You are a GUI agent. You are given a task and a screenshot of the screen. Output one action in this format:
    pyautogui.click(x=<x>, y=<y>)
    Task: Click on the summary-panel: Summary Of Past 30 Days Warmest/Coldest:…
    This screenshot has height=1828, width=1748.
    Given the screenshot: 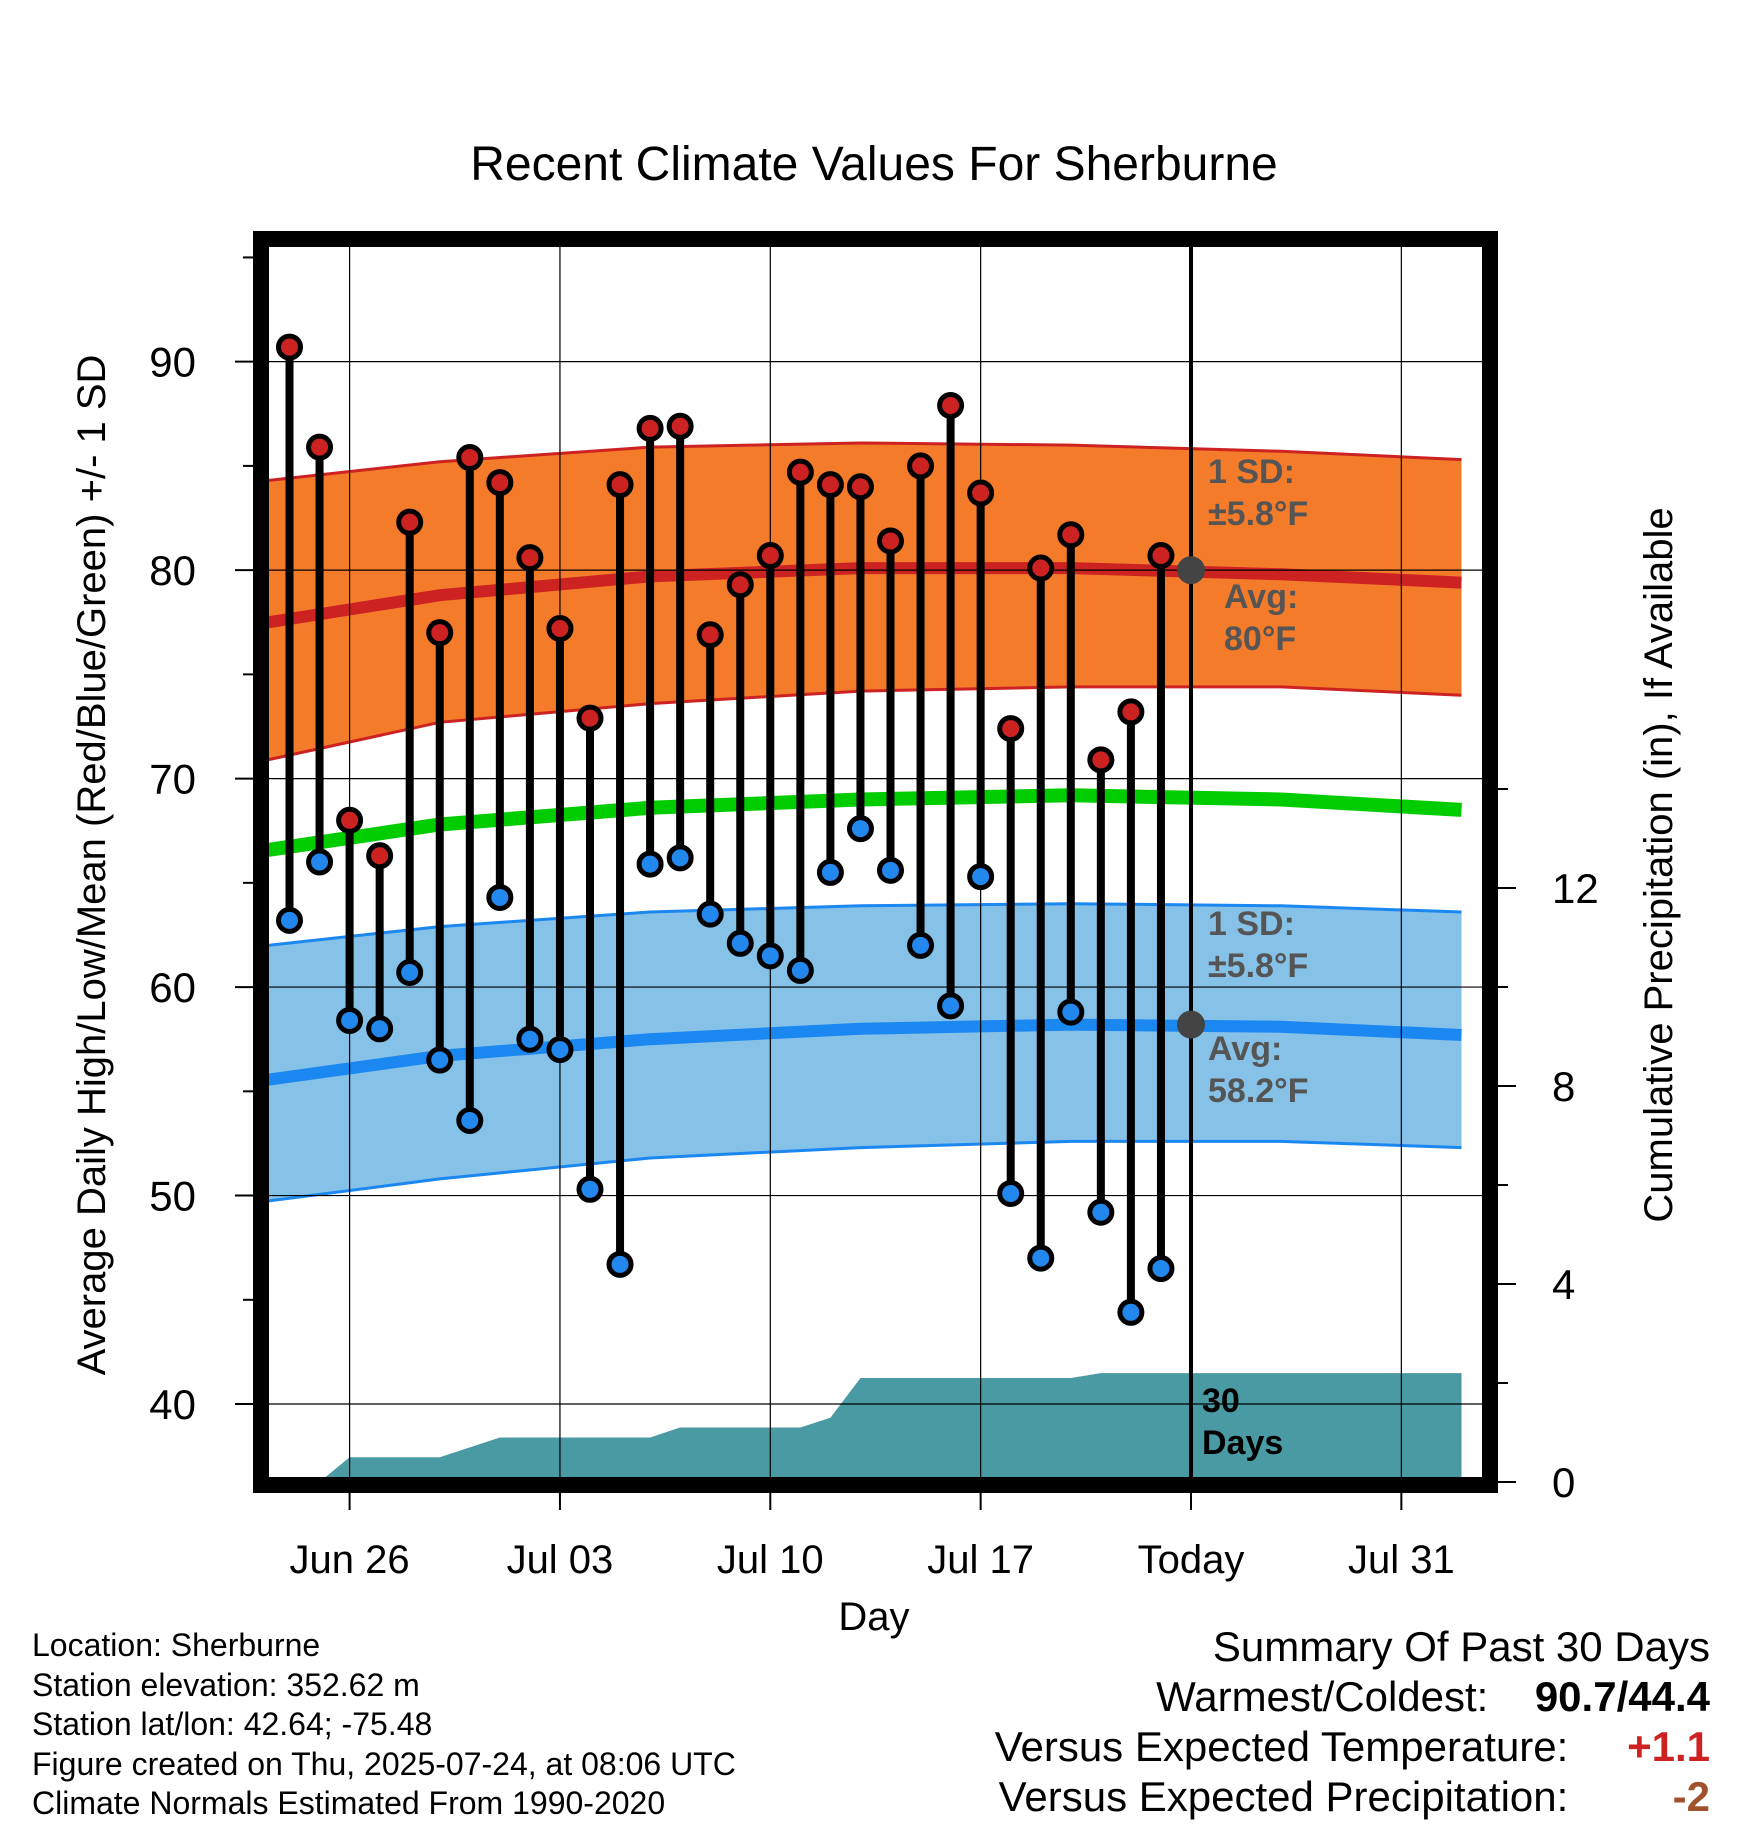 What is the action you would take?
    pyautogui.click(x=1352, y=1722)
    